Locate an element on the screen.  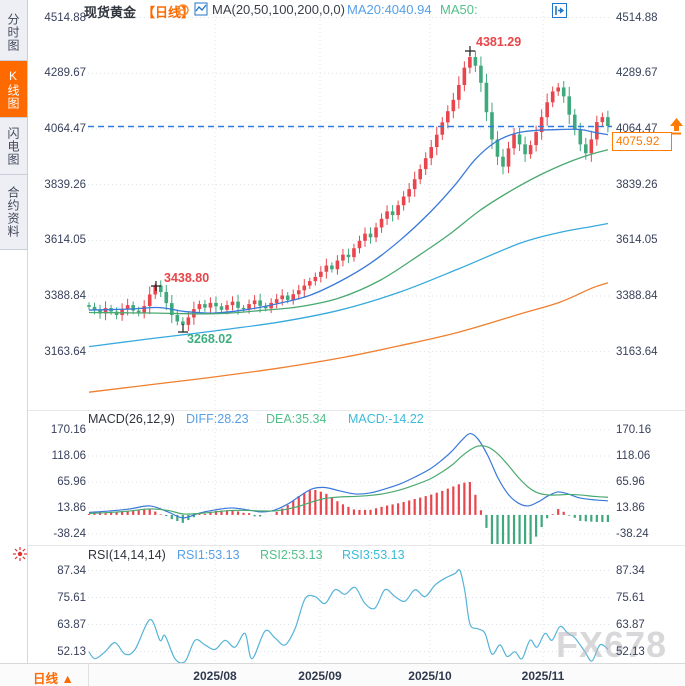
price-axis-label-right: 4514.88 is located at coordinates (637, 17).